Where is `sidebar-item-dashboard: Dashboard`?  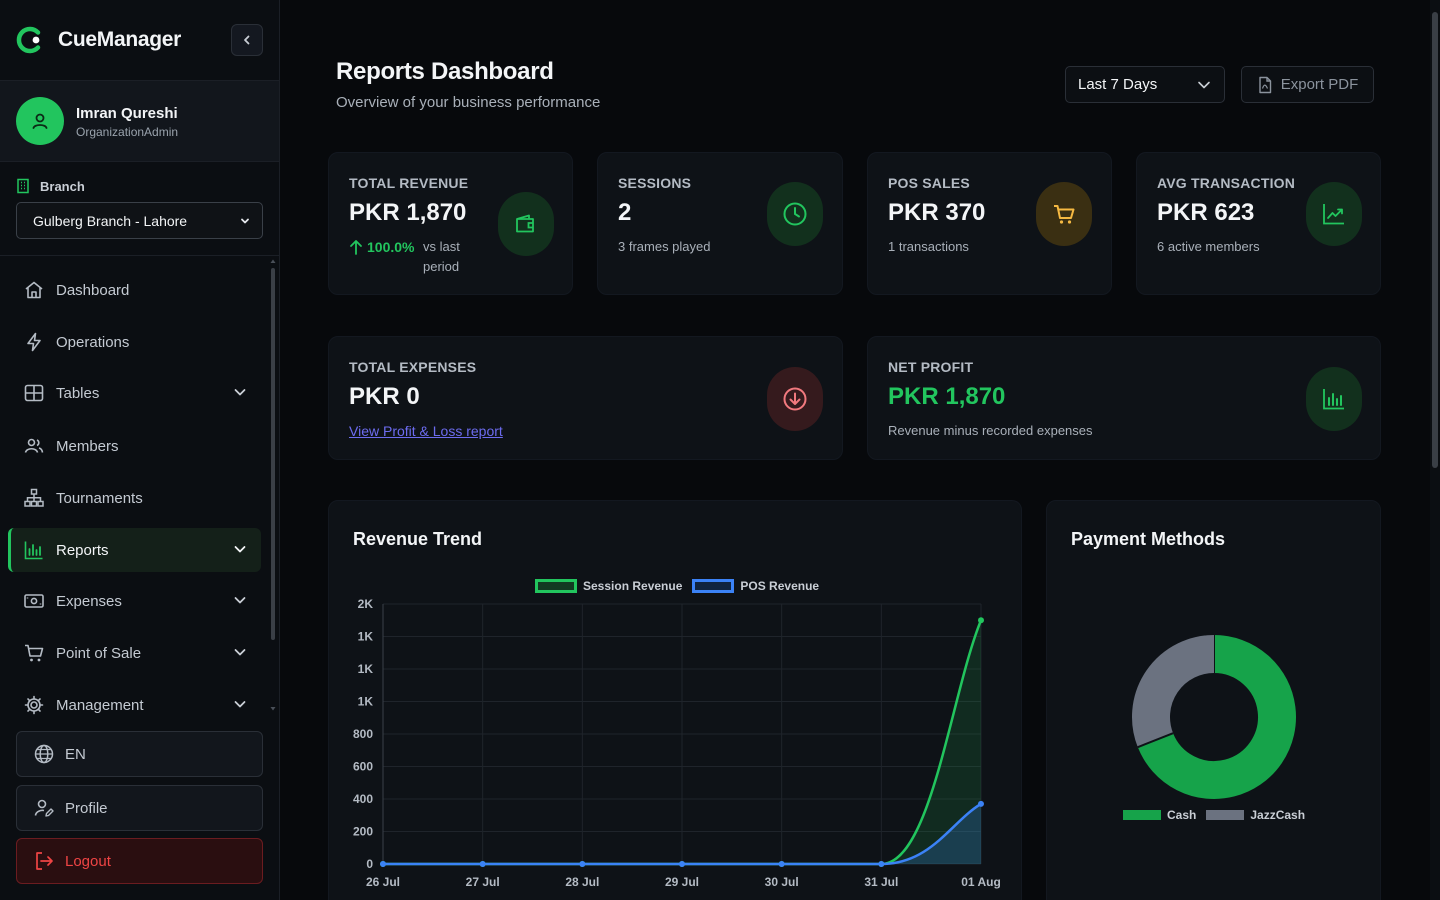 sidebar-item-dashboard: Dashboard is located at coordinates (134, 290).